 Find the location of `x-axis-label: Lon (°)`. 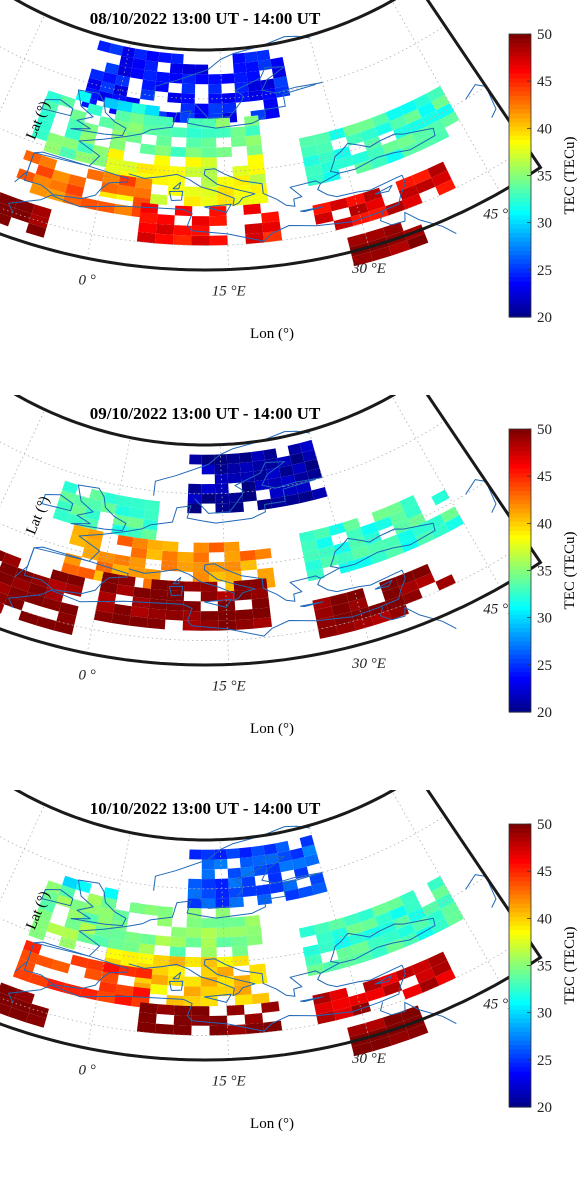

x-axis-label: Lon (°) is located at coordinates (272, 729).